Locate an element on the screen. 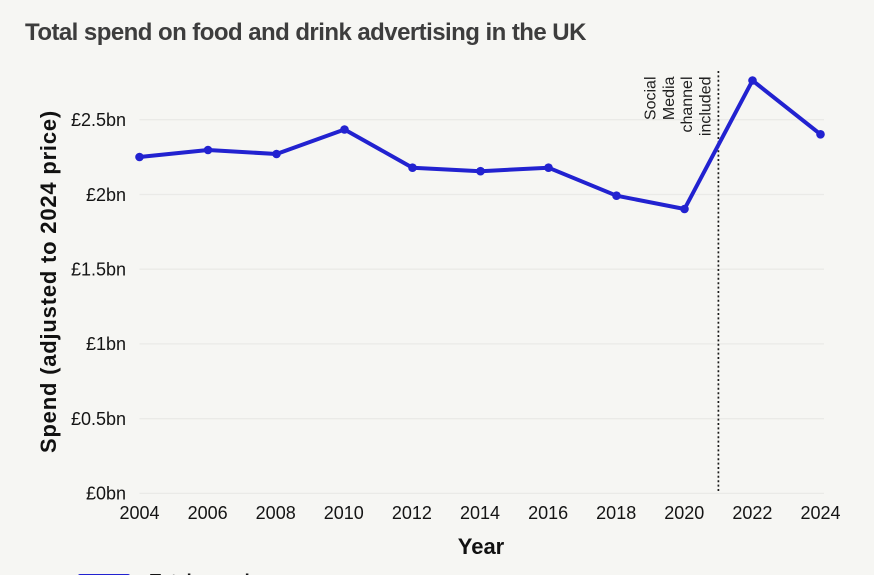 The height and width of the screenshot is (575, 874). svg-text: £1bn is located at coordinates (106, 344).